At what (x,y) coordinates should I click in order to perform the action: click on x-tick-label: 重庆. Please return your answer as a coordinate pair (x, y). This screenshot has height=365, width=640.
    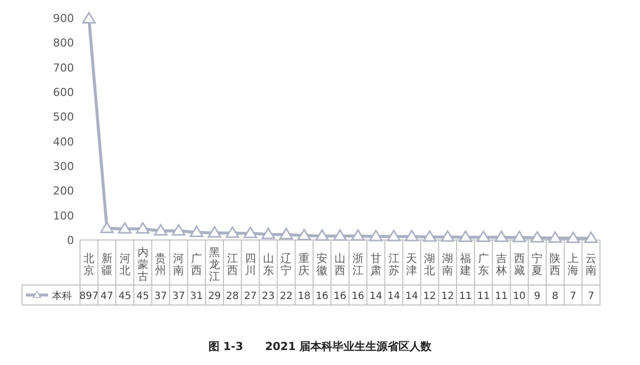
    Looking at the image, I should click on (304, 264).